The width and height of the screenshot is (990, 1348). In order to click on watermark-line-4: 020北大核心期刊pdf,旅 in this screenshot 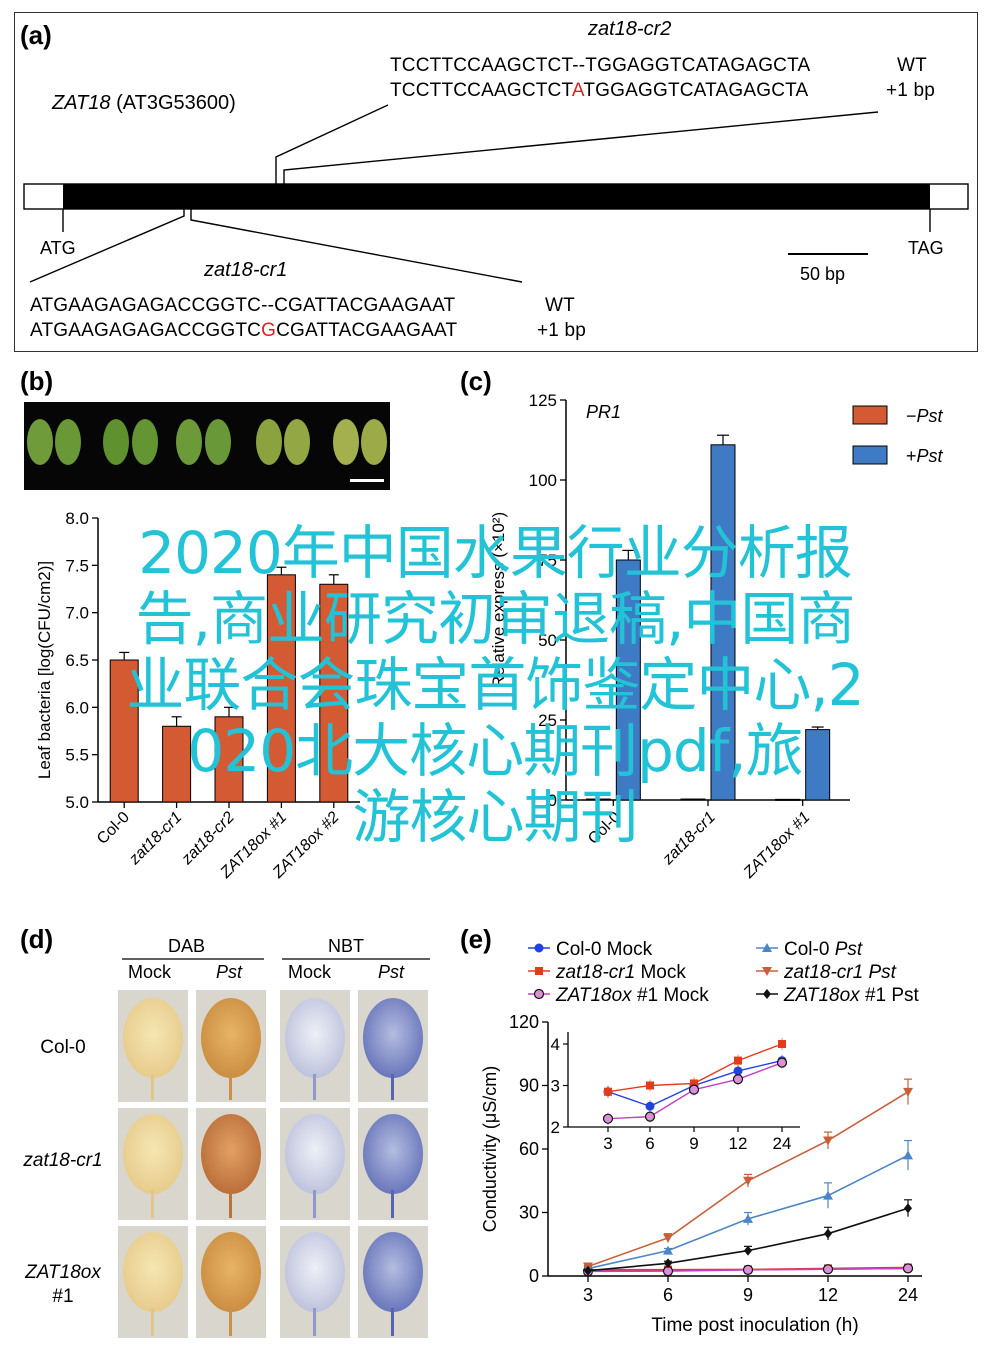, I will do `click(495, 751)`.